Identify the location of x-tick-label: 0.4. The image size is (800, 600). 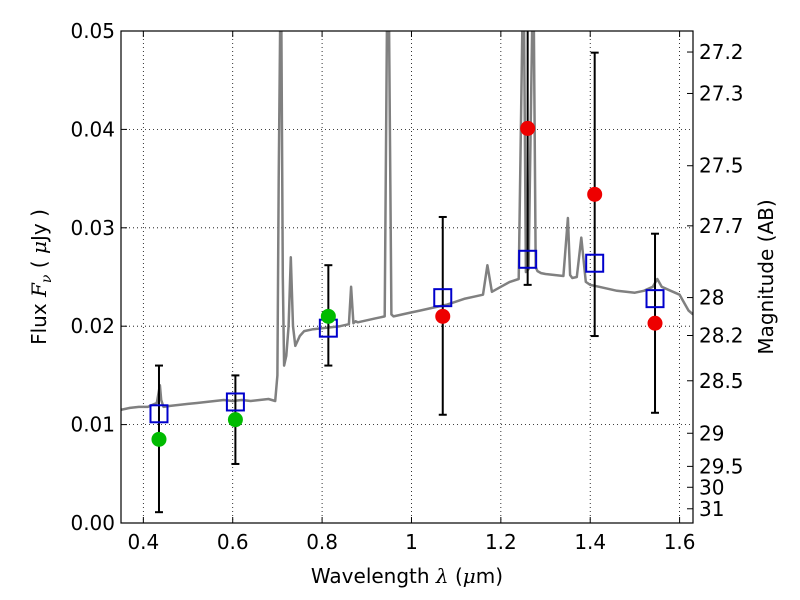
(143, 542).